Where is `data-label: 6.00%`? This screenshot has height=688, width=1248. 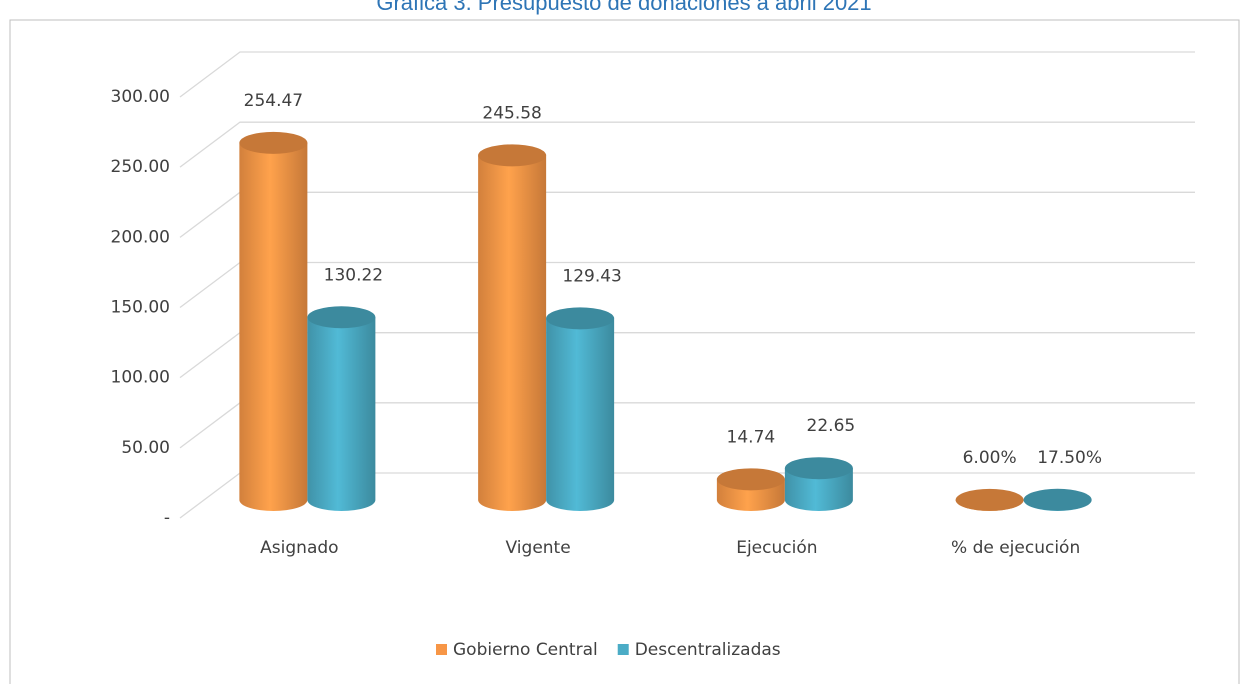 data-label: 6.00% is located at coordinates (990, 458).